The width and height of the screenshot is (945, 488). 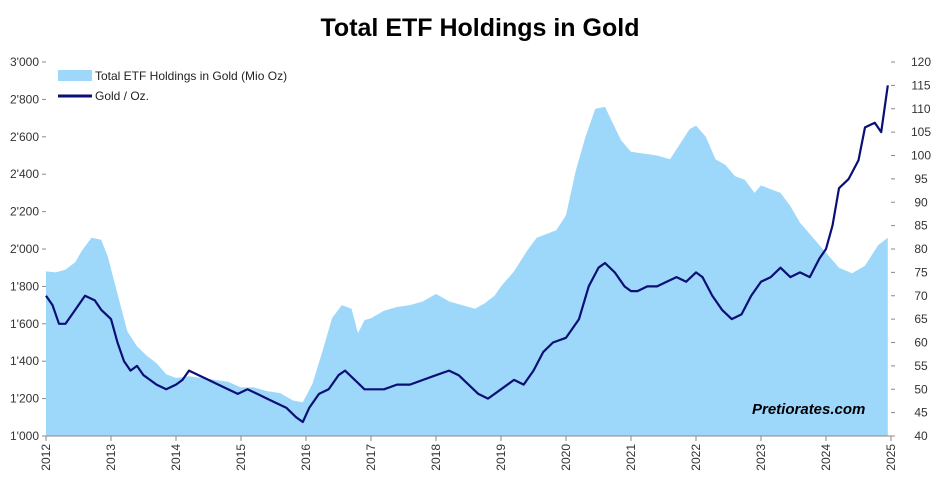 What do you see at coordinates (24, 324) in the screenshot?
I see `left-tick-label: 1'600` at bounding box center [24, 324].